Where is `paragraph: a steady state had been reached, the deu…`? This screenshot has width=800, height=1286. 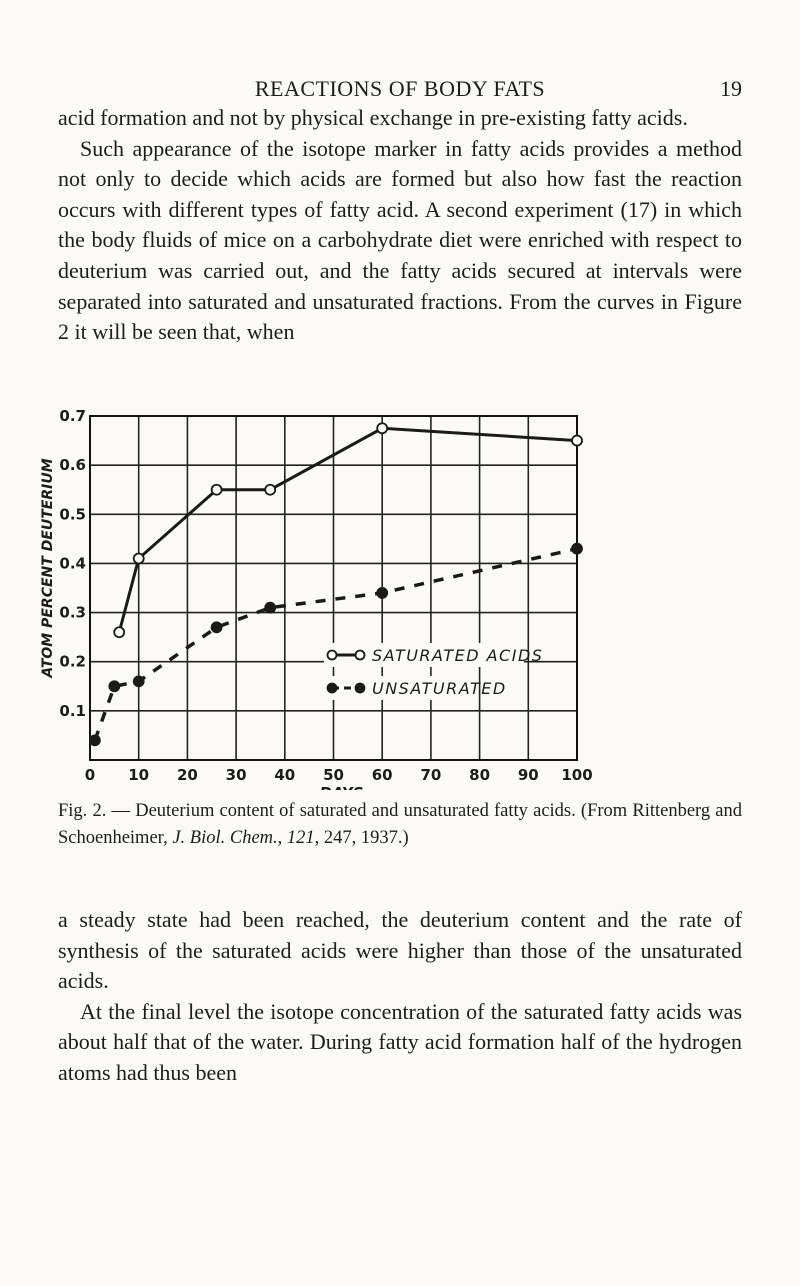 paragraph: a steady state had been reached, the deu… is located at coordinates (400, 950).